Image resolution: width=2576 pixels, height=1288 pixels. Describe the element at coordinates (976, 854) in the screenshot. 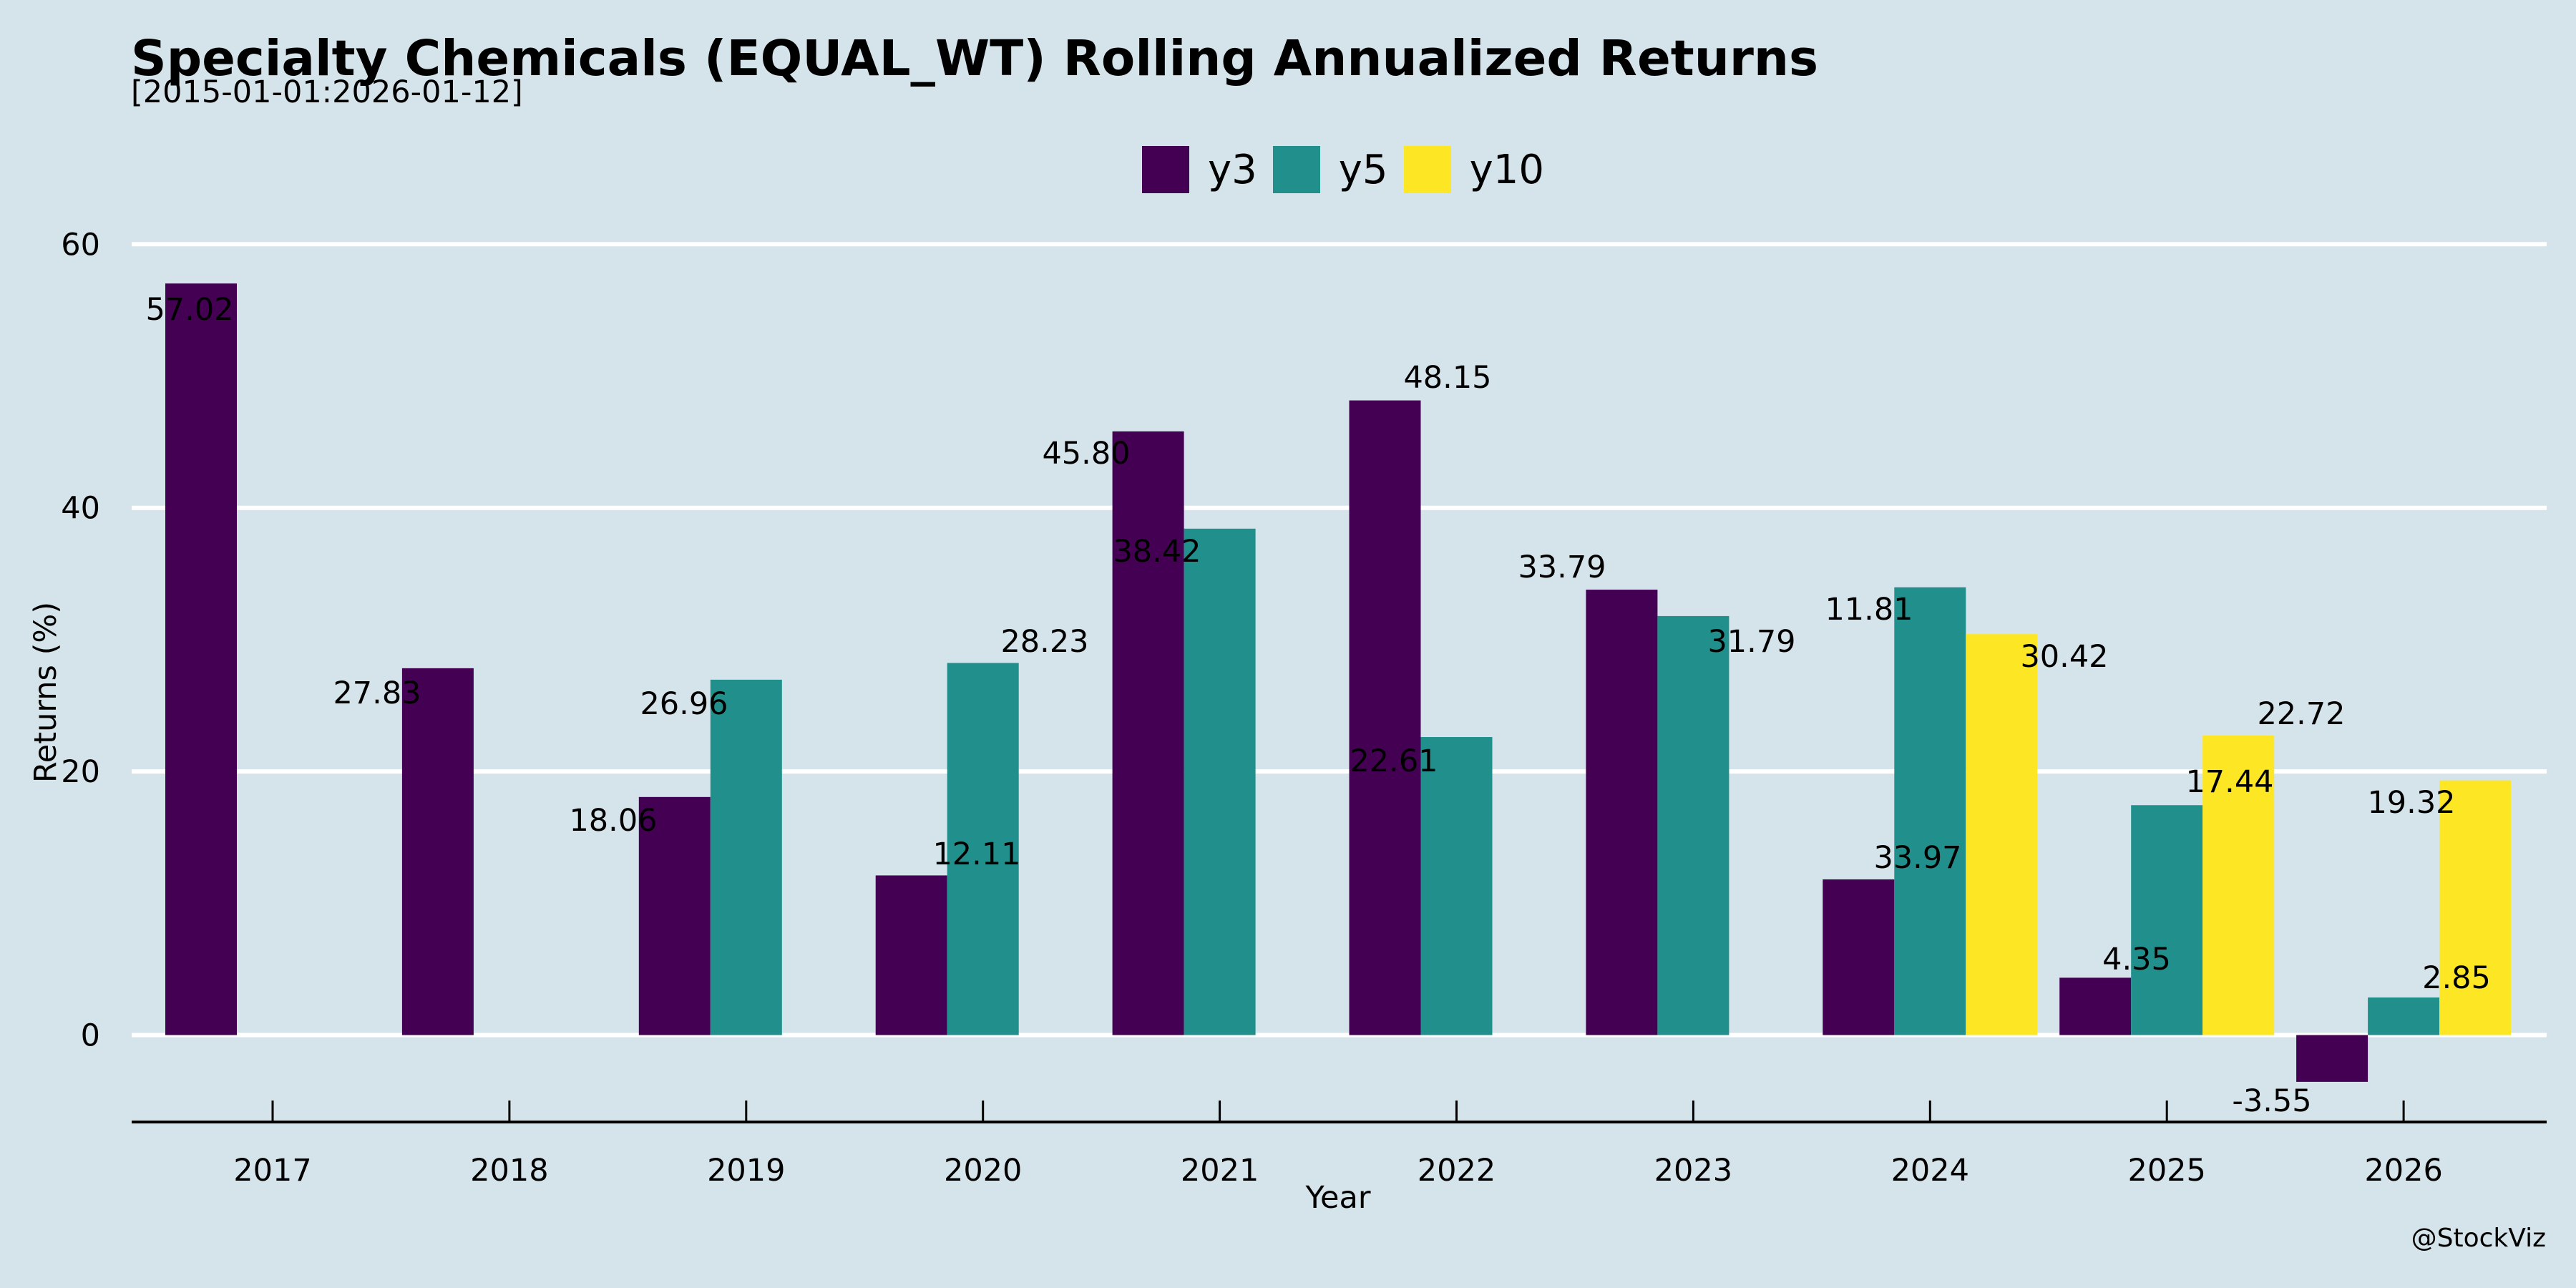

I see `data-label-y3-2020: 12.11` at that location.